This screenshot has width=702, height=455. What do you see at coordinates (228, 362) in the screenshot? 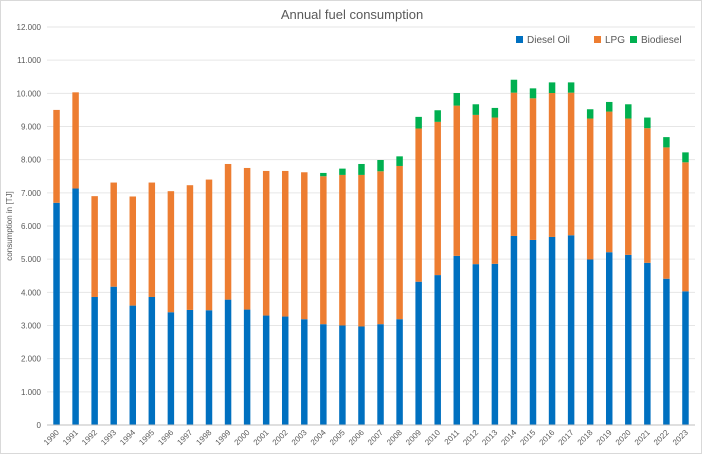
I see `bar-diesel-oil-1999` at bounding box center [228, 362].